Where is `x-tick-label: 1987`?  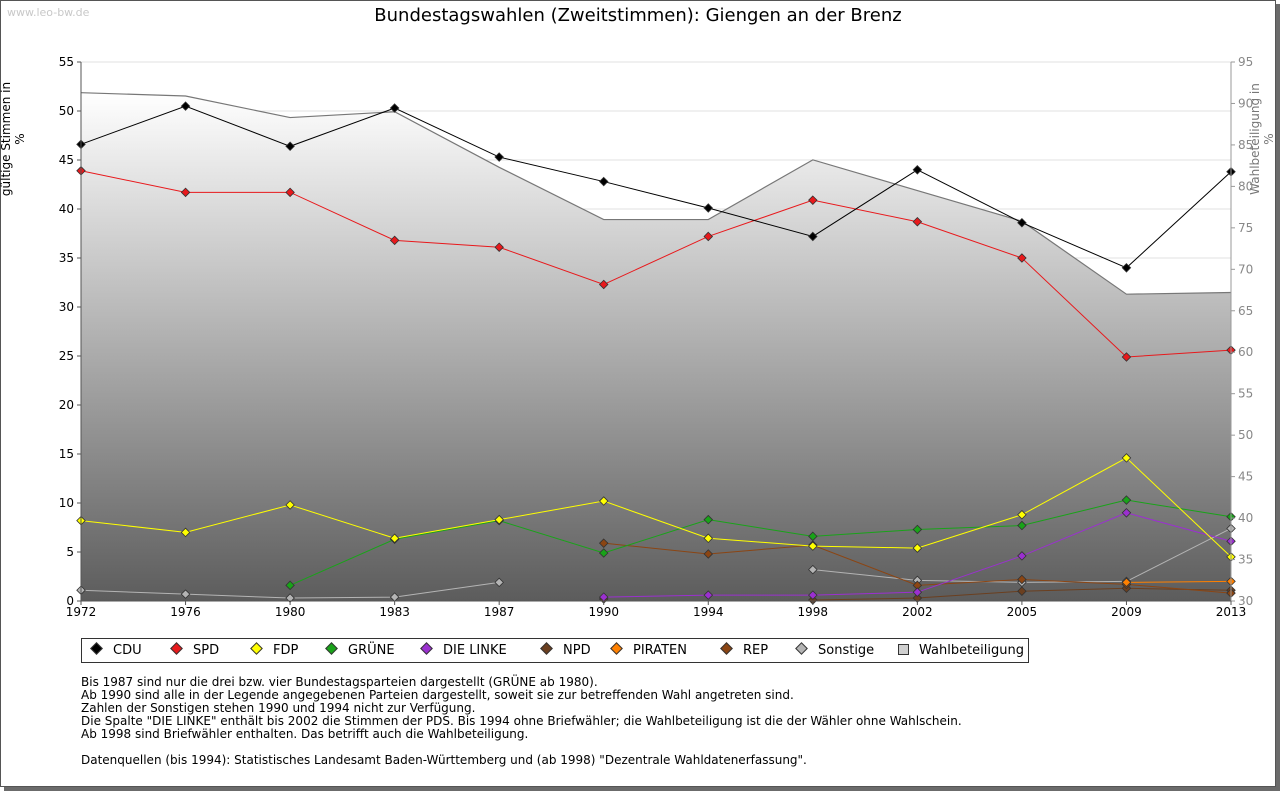
x-tick-label: 1987 is located at coordinates (499, 612).